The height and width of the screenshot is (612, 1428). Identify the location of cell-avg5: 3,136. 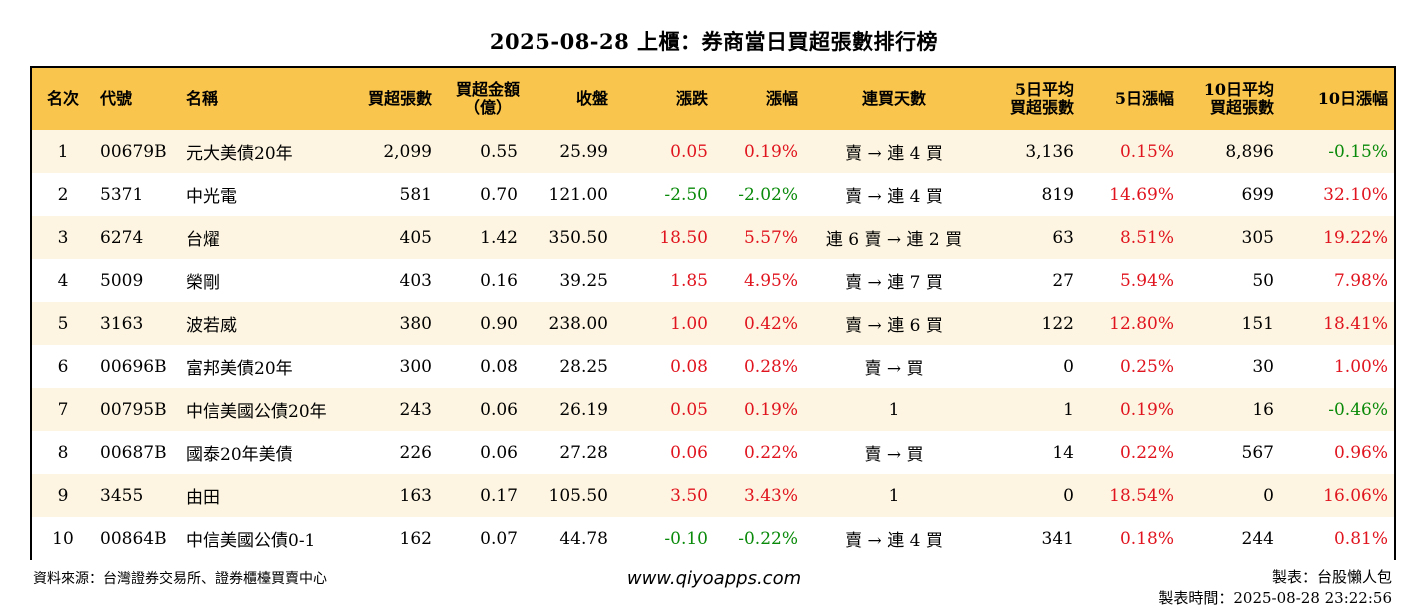
(1049, 151).